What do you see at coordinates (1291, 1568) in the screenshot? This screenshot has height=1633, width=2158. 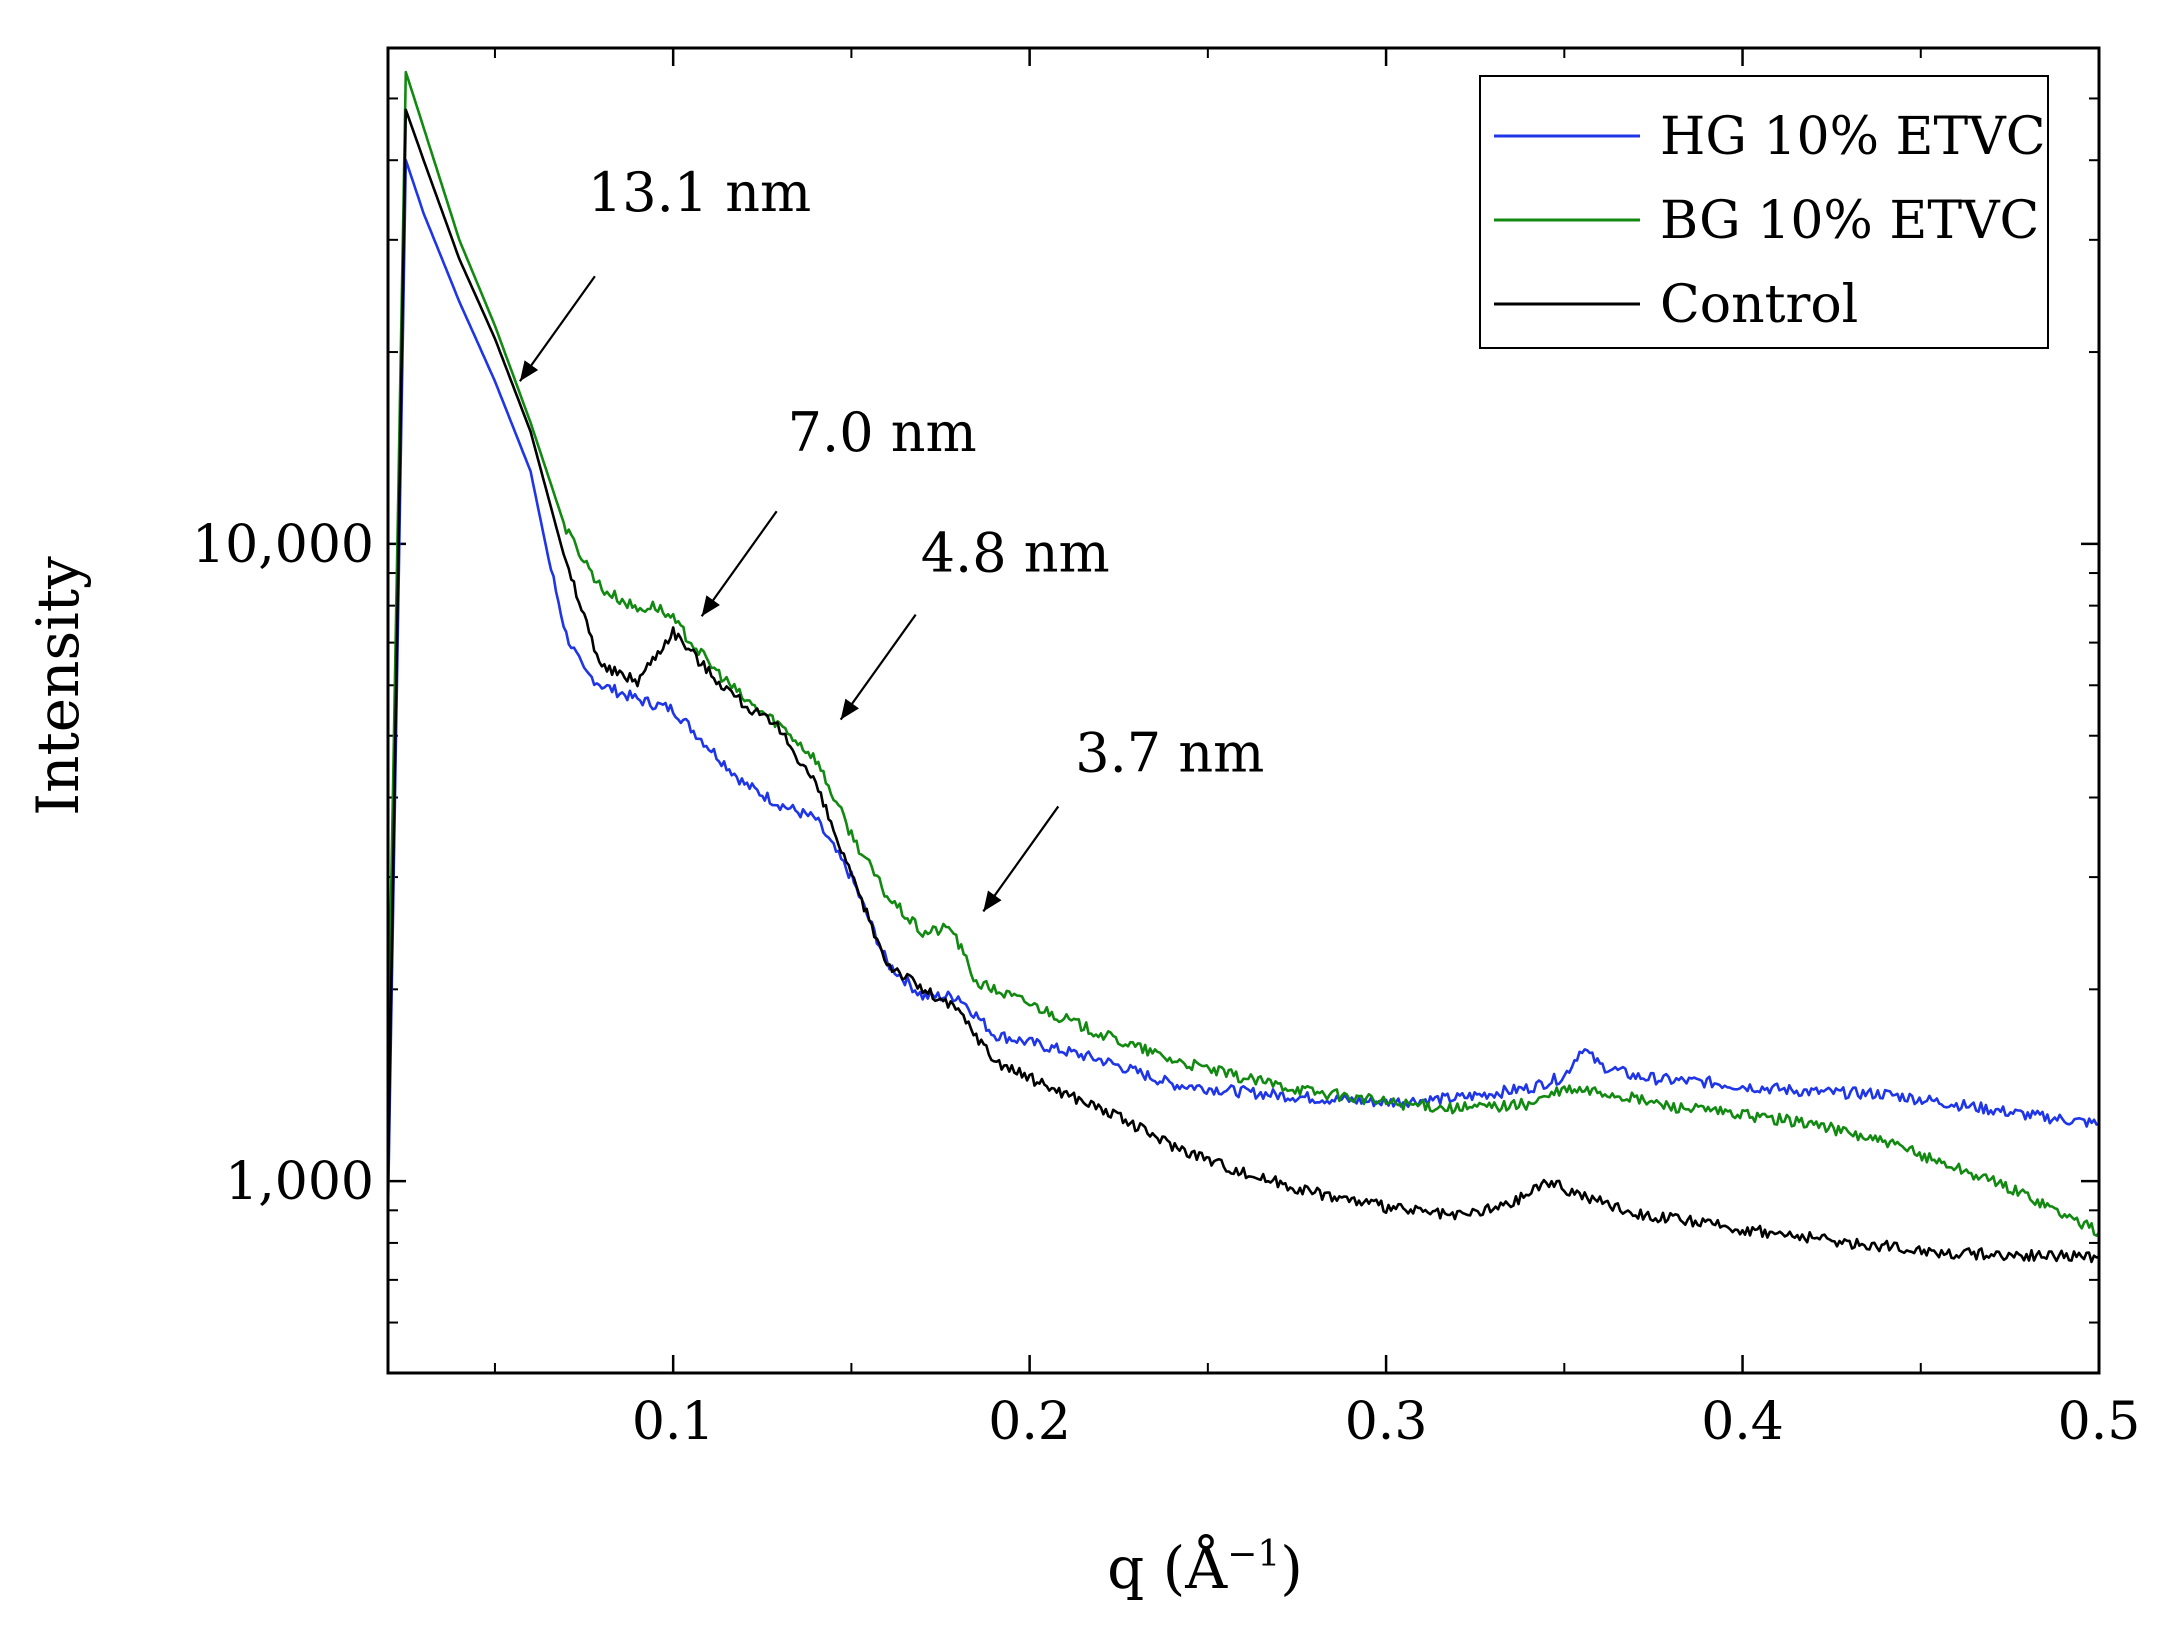 I see `x-axis-title-close: )` at bounding box center [1291, 1568].